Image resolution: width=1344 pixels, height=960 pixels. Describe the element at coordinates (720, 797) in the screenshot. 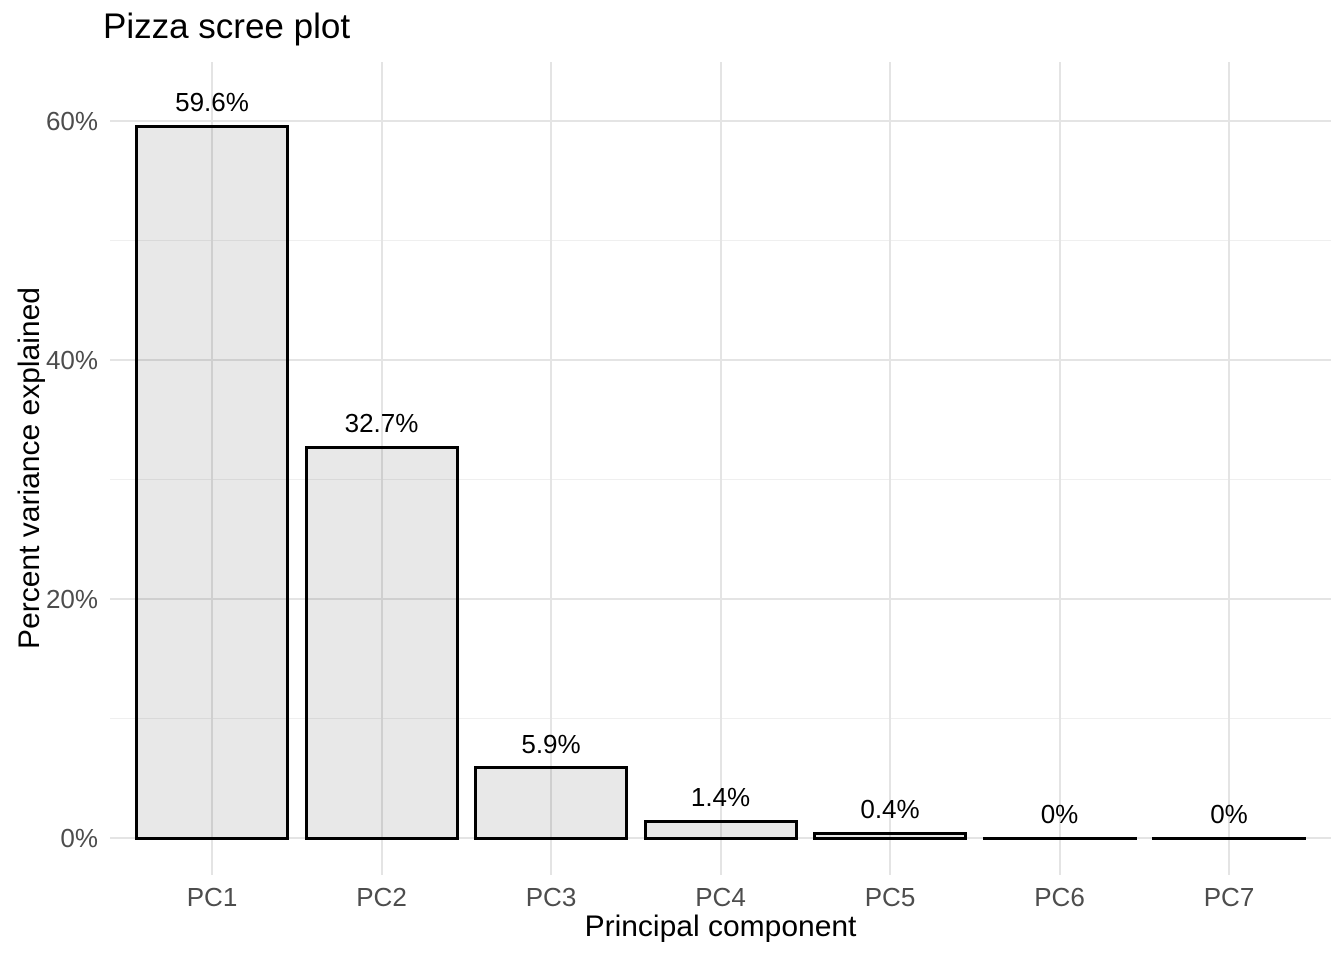

I see `bar-value-label: 1.4%` at that location.